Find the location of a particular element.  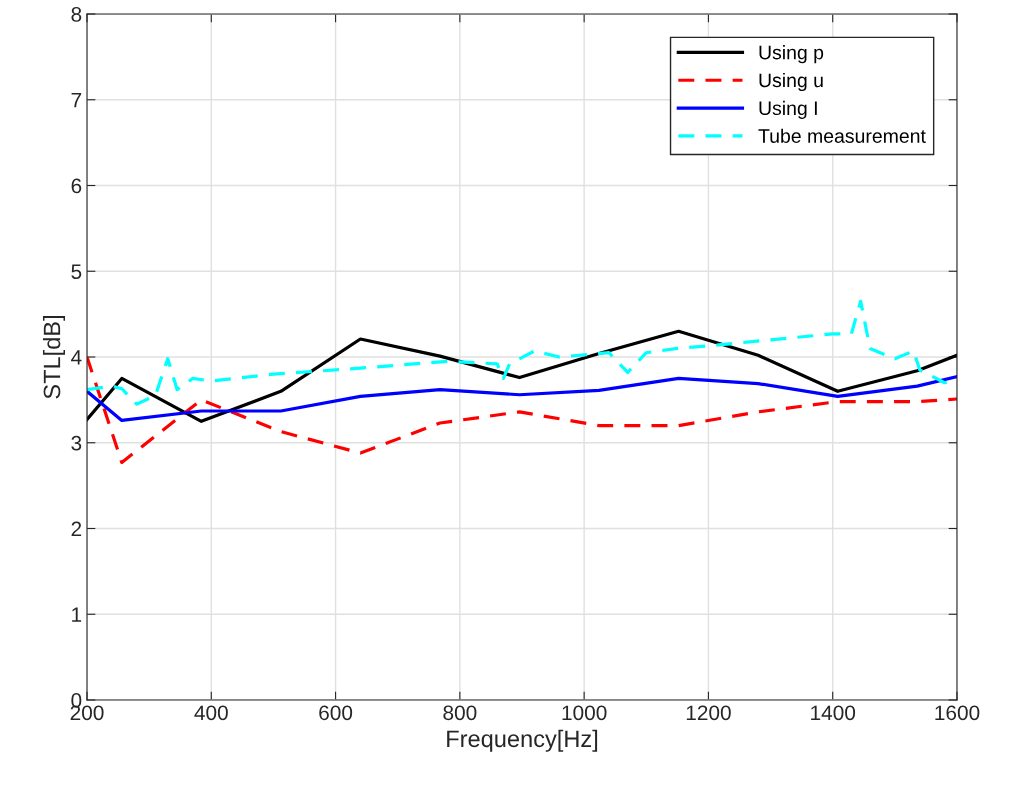

legend-label: Using I is located at coordinates (788, 109).